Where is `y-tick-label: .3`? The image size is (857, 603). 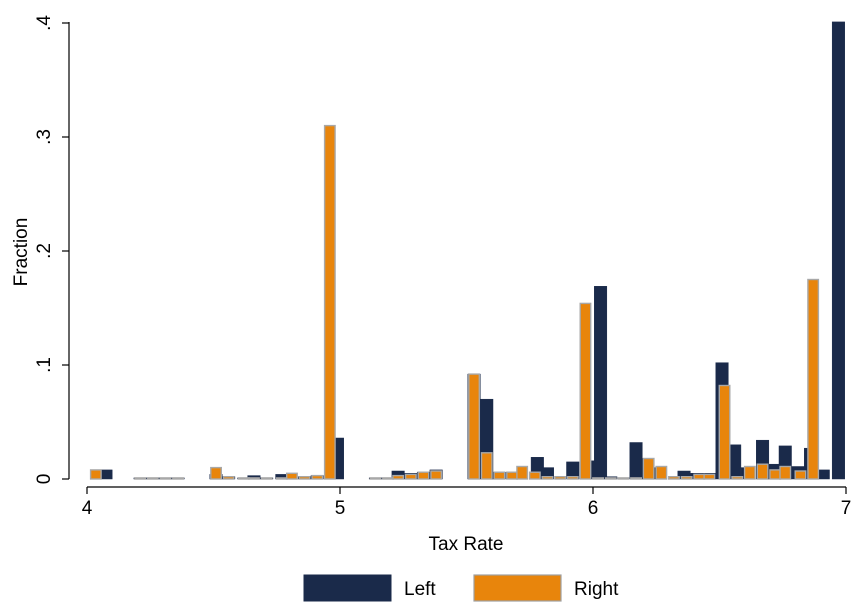 y-tick-label: .3 is located at coordinates (44, 137).